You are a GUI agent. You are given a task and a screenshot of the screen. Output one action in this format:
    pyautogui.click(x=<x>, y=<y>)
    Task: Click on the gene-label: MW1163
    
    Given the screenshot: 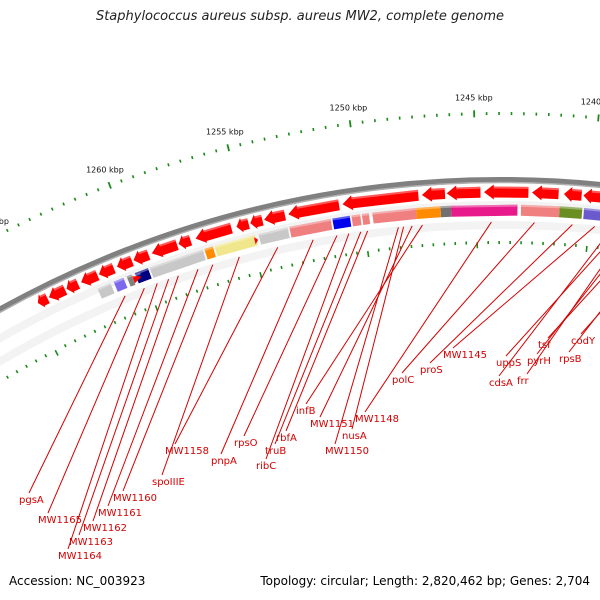 What is the action you would take?
    pyautogui.click(x=91, y=542)
    